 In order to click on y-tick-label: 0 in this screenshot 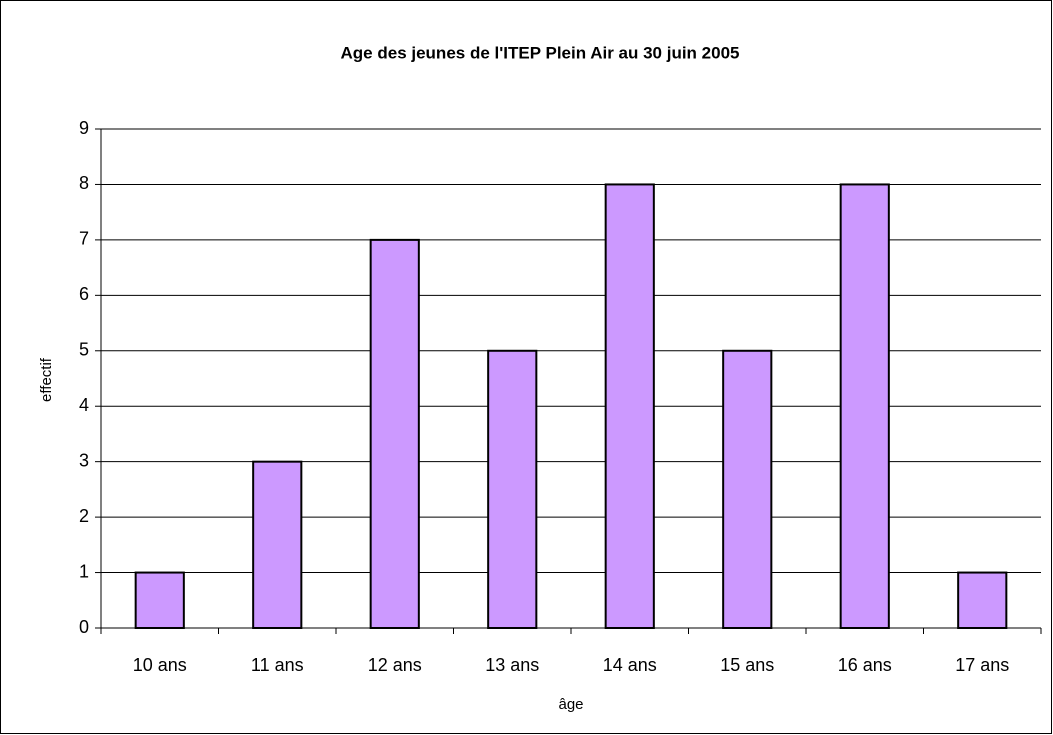, I will do `click(84, 627)`.